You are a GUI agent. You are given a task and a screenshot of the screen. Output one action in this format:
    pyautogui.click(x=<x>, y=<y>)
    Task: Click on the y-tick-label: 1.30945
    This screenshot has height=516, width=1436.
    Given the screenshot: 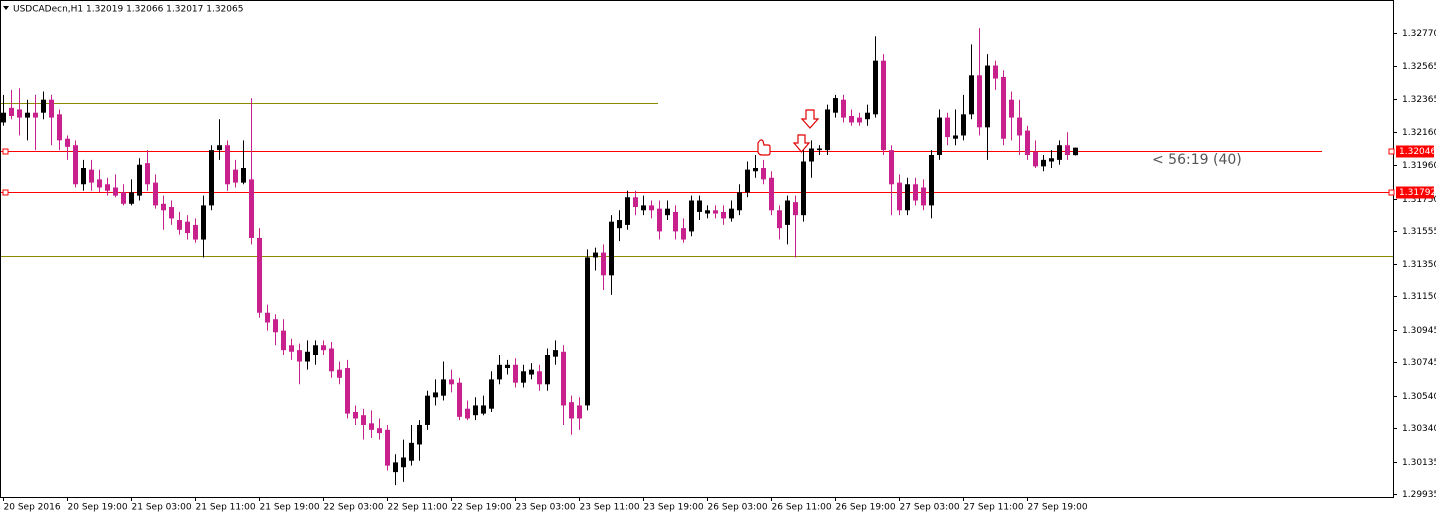 What is the action you would take?
    pyautogui.click(x=1419, y=331)
    